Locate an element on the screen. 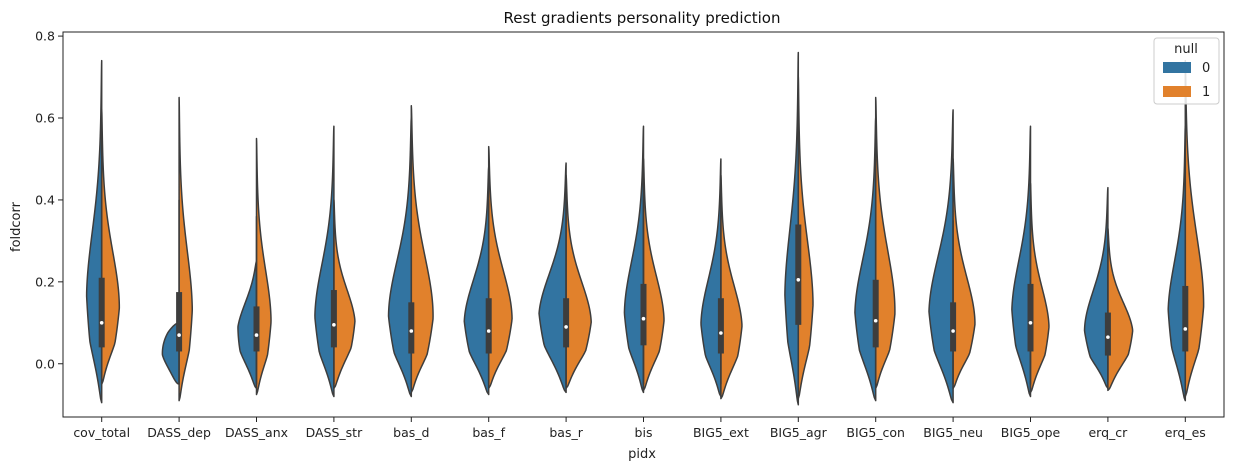  y-tick-label: 0.0 is located at coordinates (45, 363).